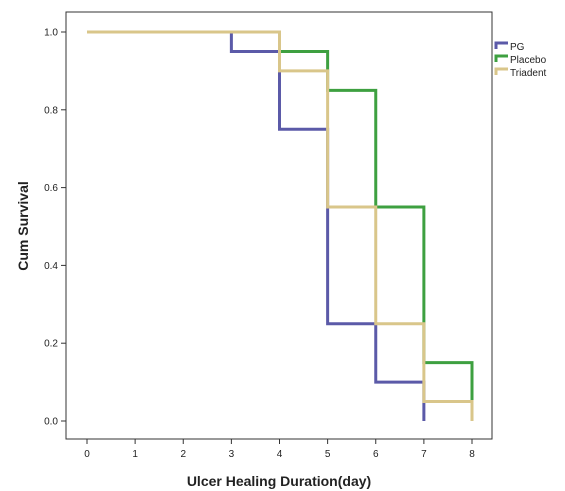 The image size is (565, 491). Describe the element at coordinates (376, 454) in the screenshot. I see `x-tick-label: 6` at that location.